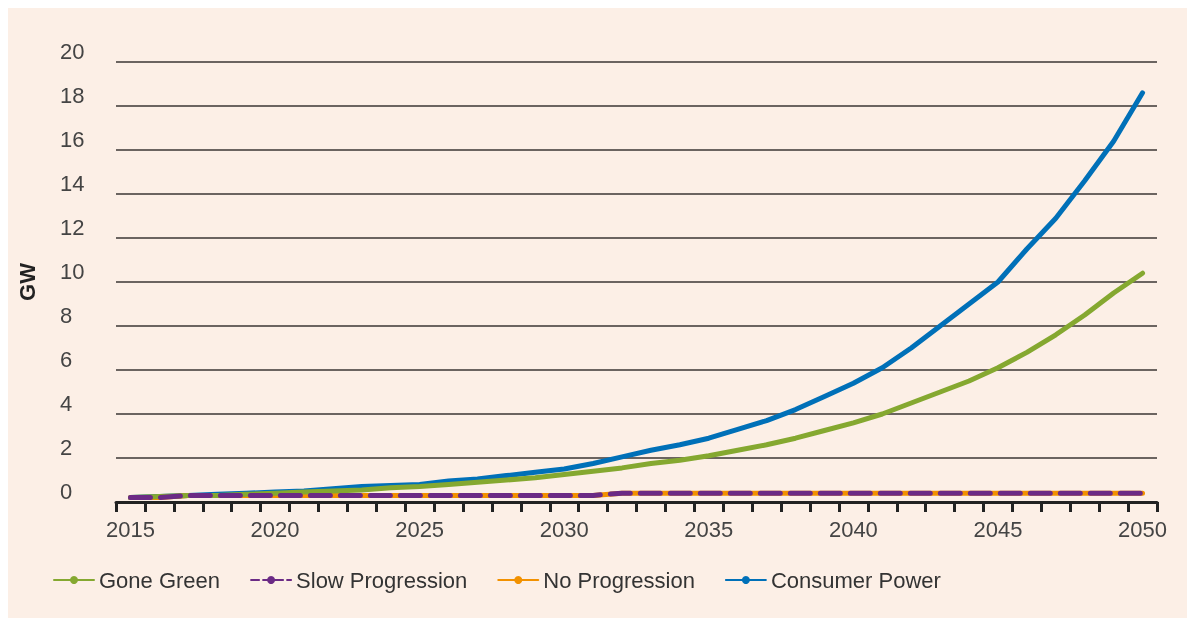 Image resolution: width=1195 pixels, height=626 pixels. Describe the element at coordinates (619, 580) in the screenshot. I see `legend-label: No Progression` at that location.